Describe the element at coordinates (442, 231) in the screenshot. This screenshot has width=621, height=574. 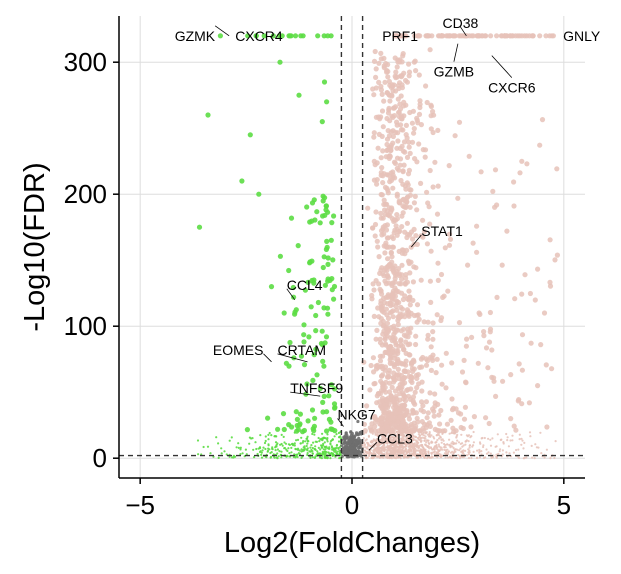
I see `gene-label: STAT1` at that location.